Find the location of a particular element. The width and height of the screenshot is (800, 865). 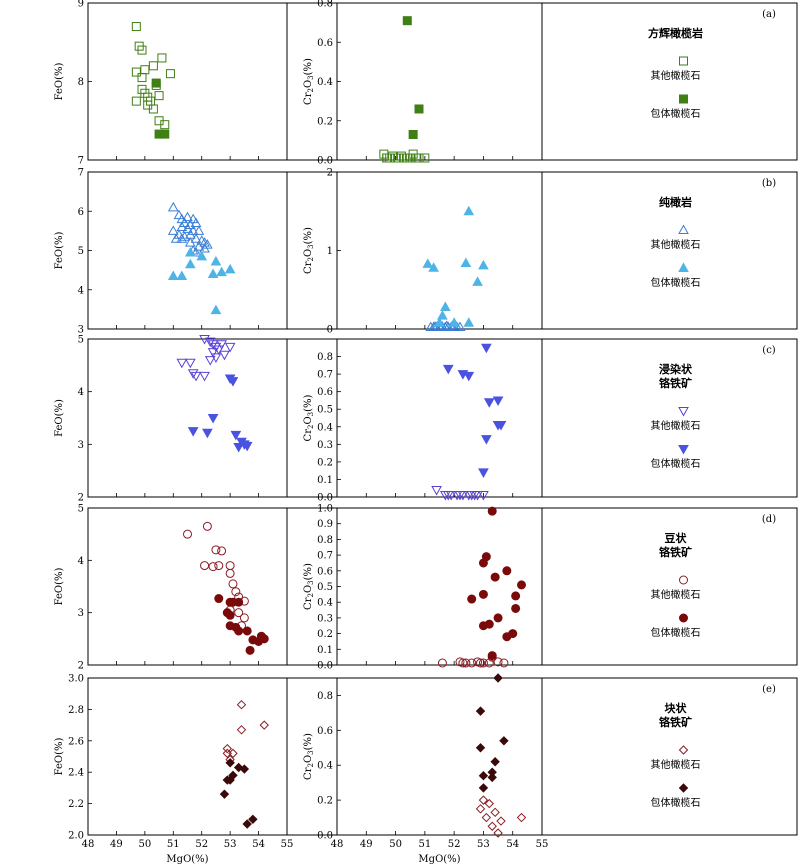

legend-label-1-0: 其他橄榄石 is located at coordinates (676, 244).